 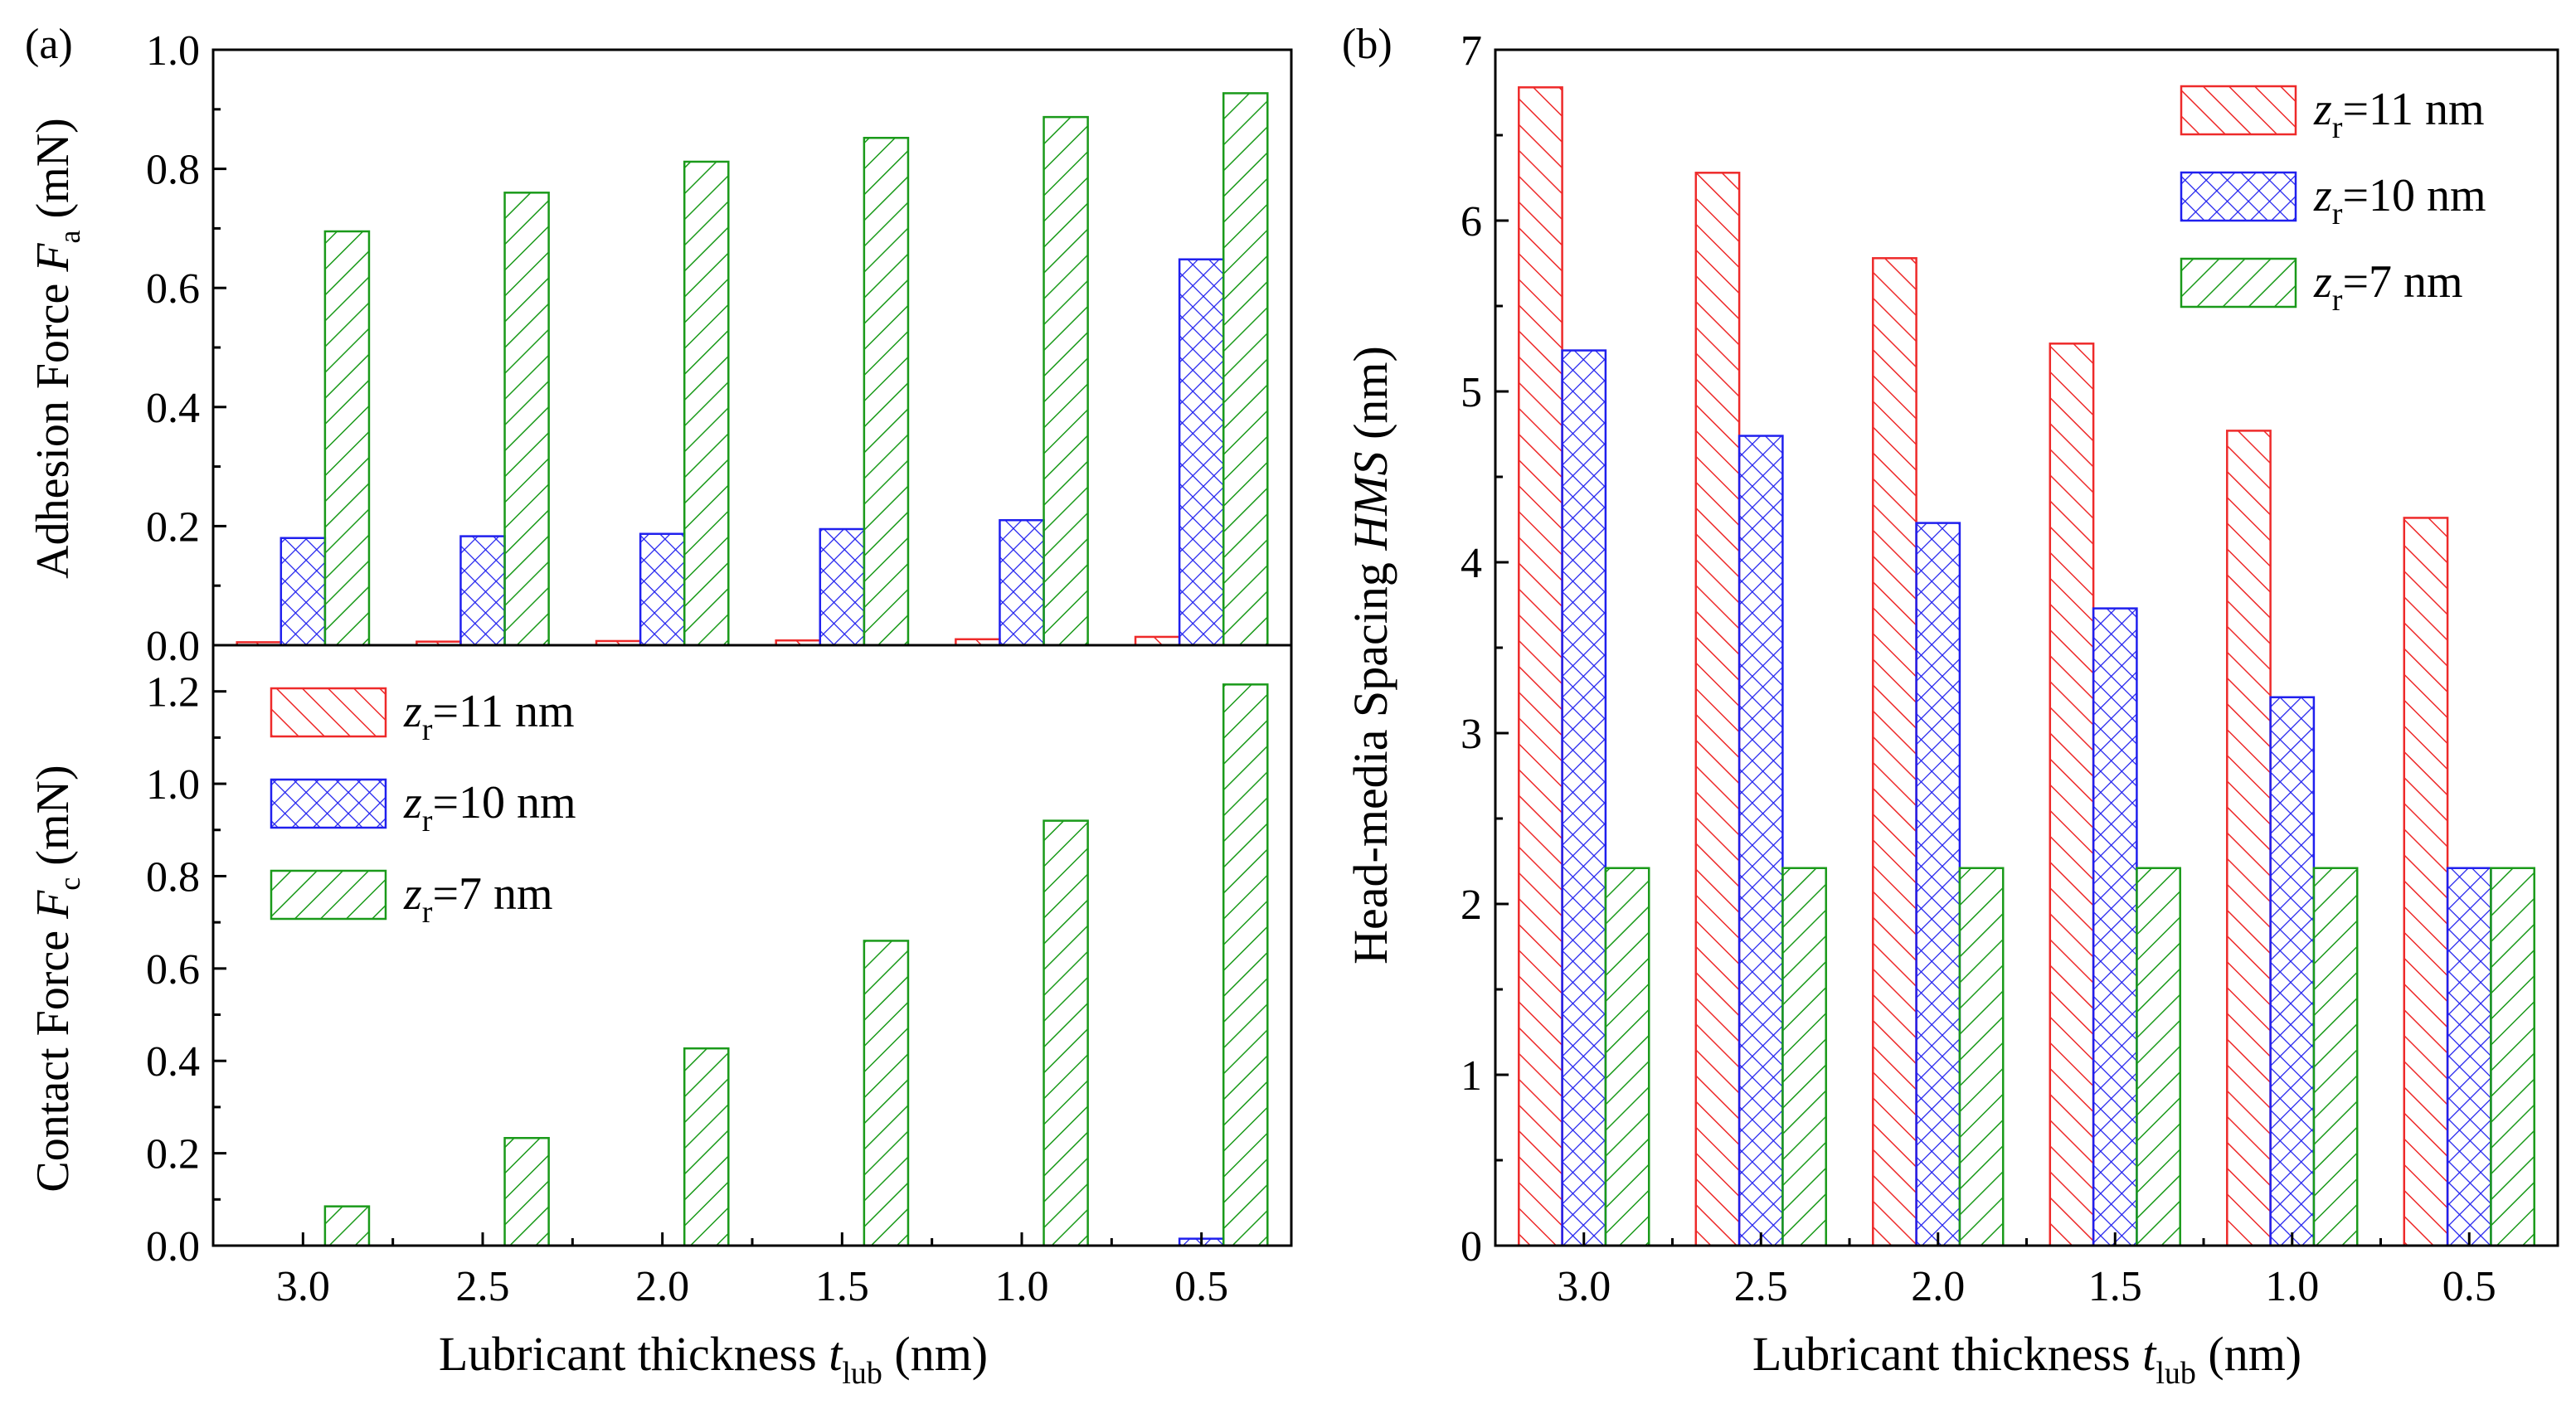 What do you see at coordinates (887, 392) in the screenshot?
I see `bar-panel-a-top-7nm-1.5` at bounding box center [887, 392].